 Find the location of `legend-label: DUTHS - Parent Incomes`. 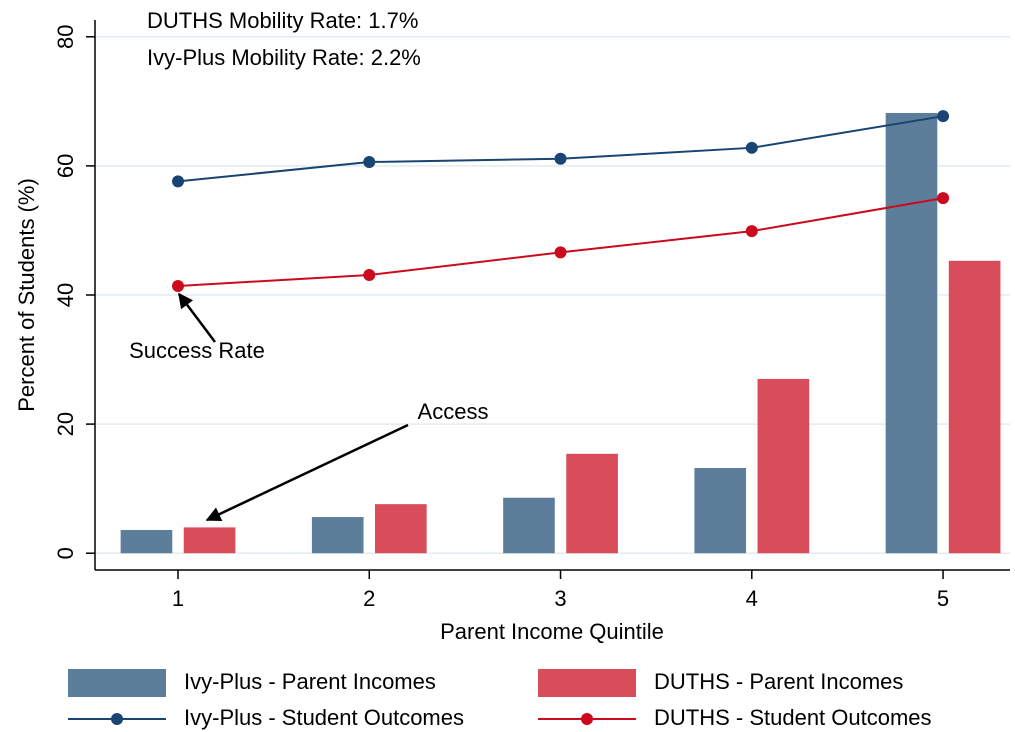

legend-label: DUTHS - Parent Incomes is located at coordinates (778, 681).